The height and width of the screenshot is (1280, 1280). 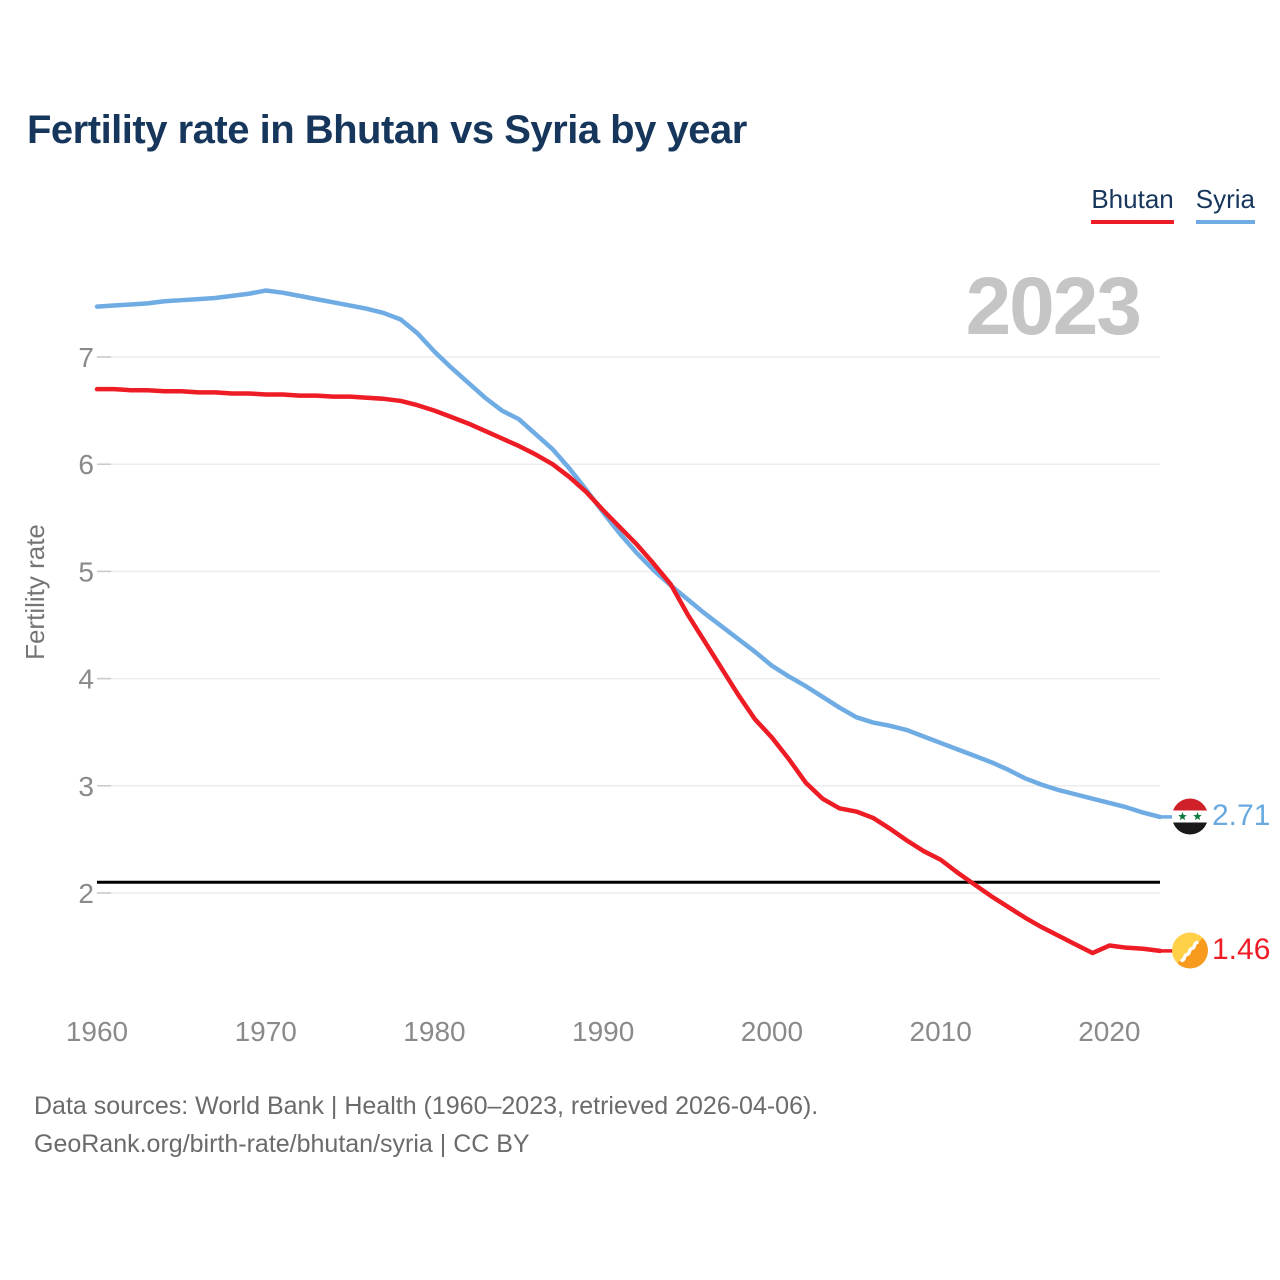 I want to click on x-tick-label: 1960, so click(x=97, y=1031).